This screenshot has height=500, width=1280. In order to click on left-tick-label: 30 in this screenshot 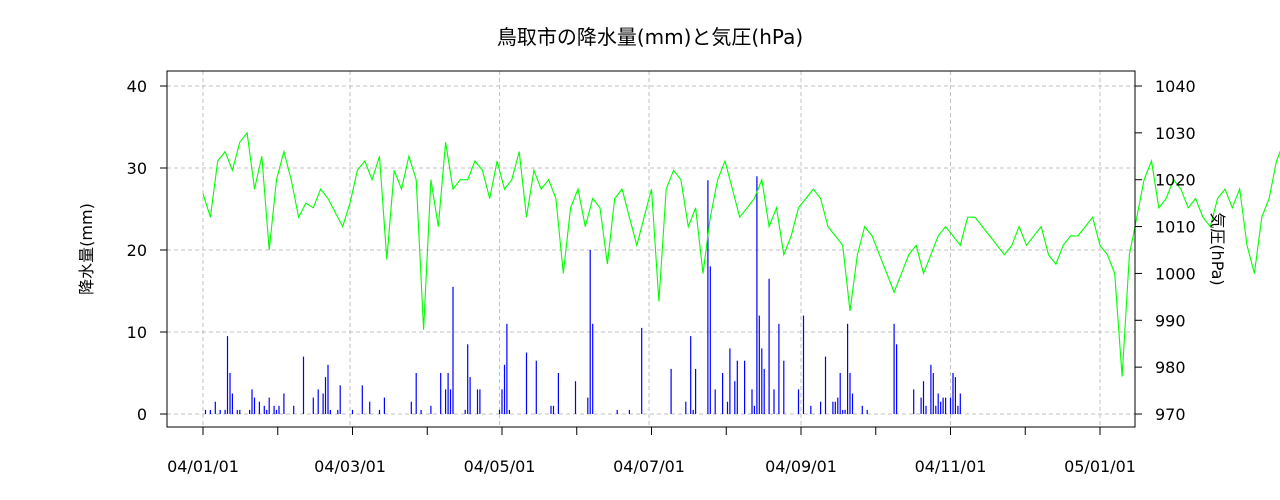, I will do `click(137, 168)`.